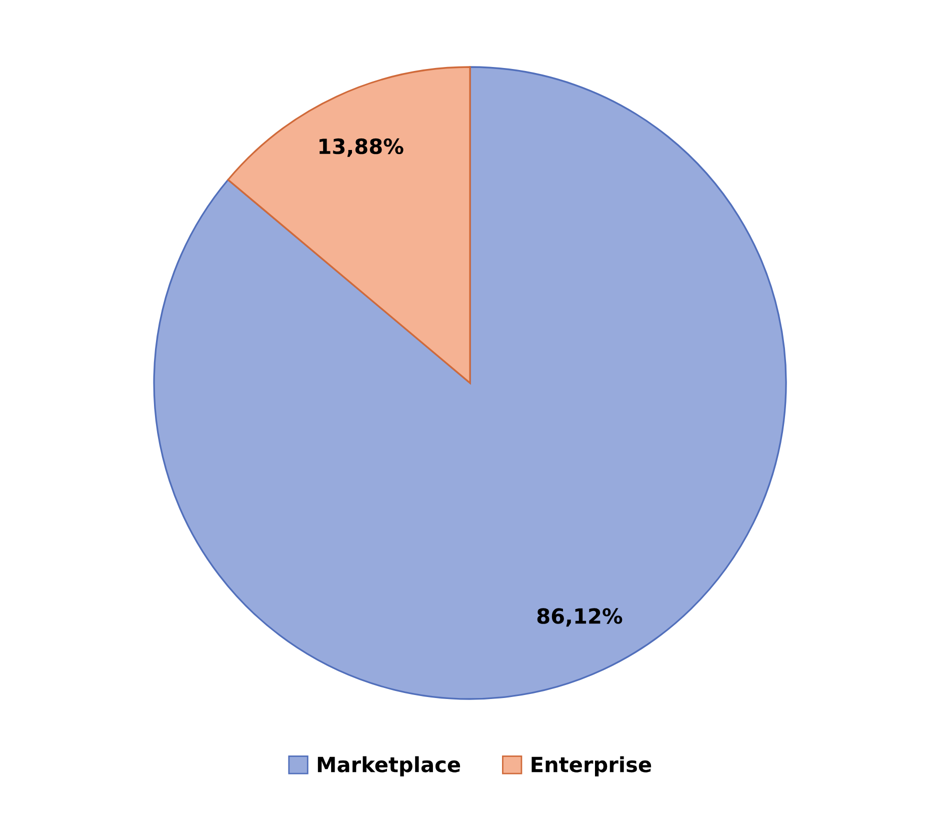  Describe the element at coordinates (592, 766) in the screenshot. I see `legend-label: Enterprise` at that location.